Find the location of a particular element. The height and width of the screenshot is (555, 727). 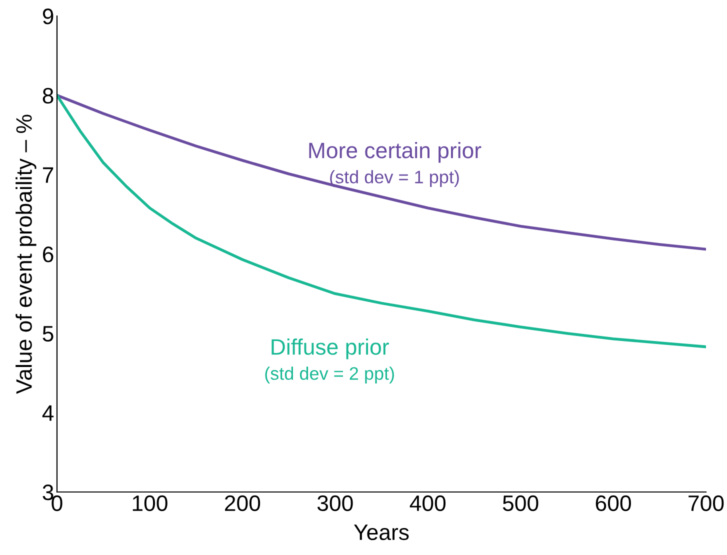

x-tick-label: 0 is located at coordinates (57, 503).